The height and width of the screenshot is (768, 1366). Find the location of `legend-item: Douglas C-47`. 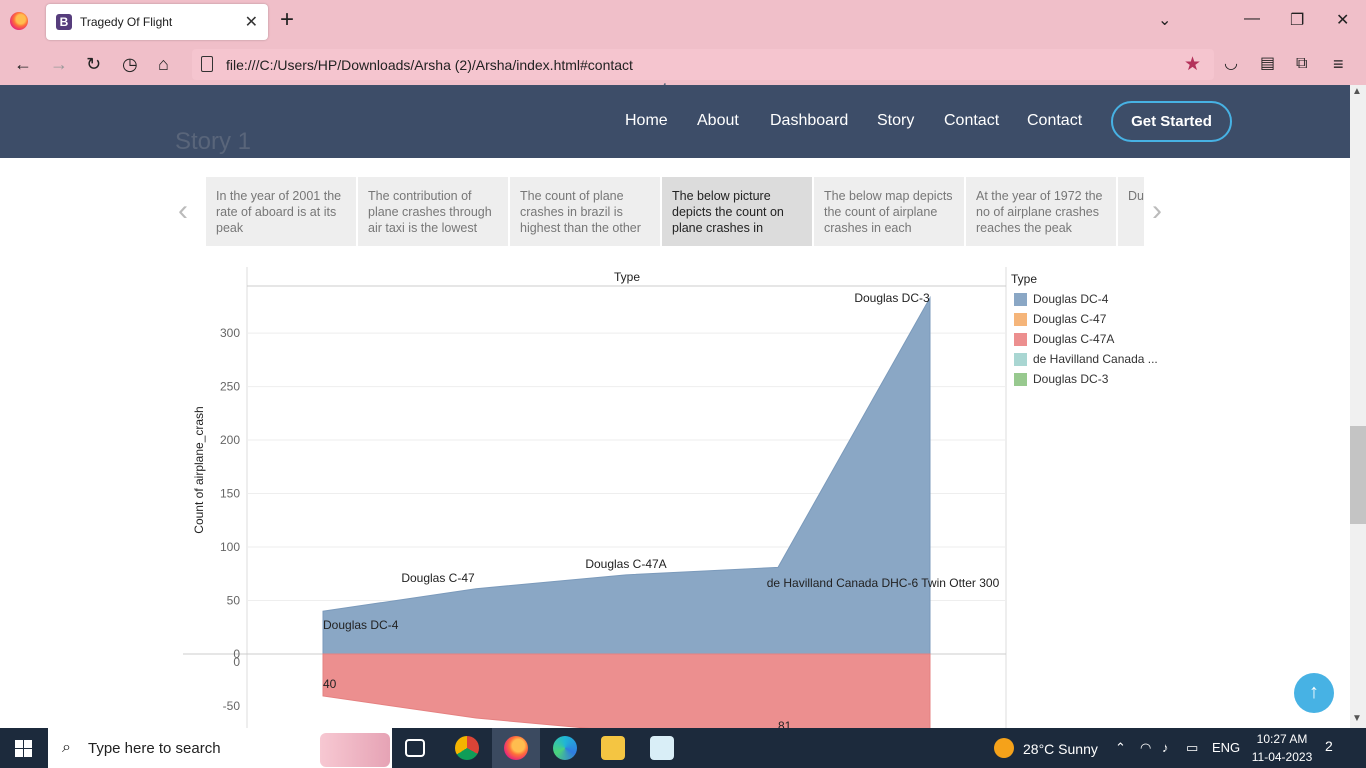

legend-item: Douglas C-47 is located at coordinates (1091, 322).